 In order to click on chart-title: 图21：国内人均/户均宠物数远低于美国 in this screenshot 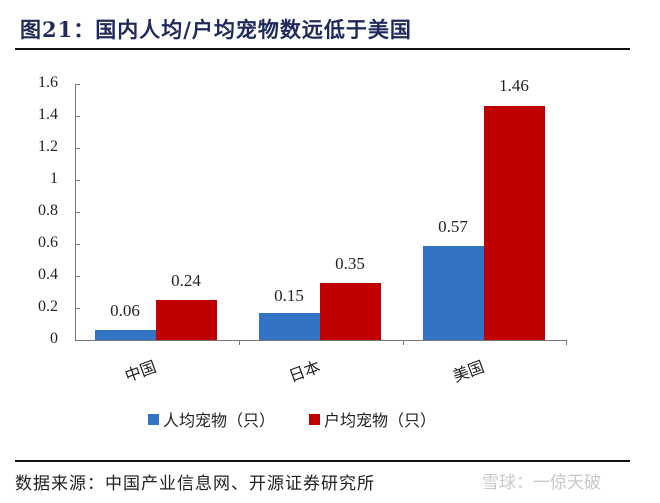, I will do `click(216, 29)`.